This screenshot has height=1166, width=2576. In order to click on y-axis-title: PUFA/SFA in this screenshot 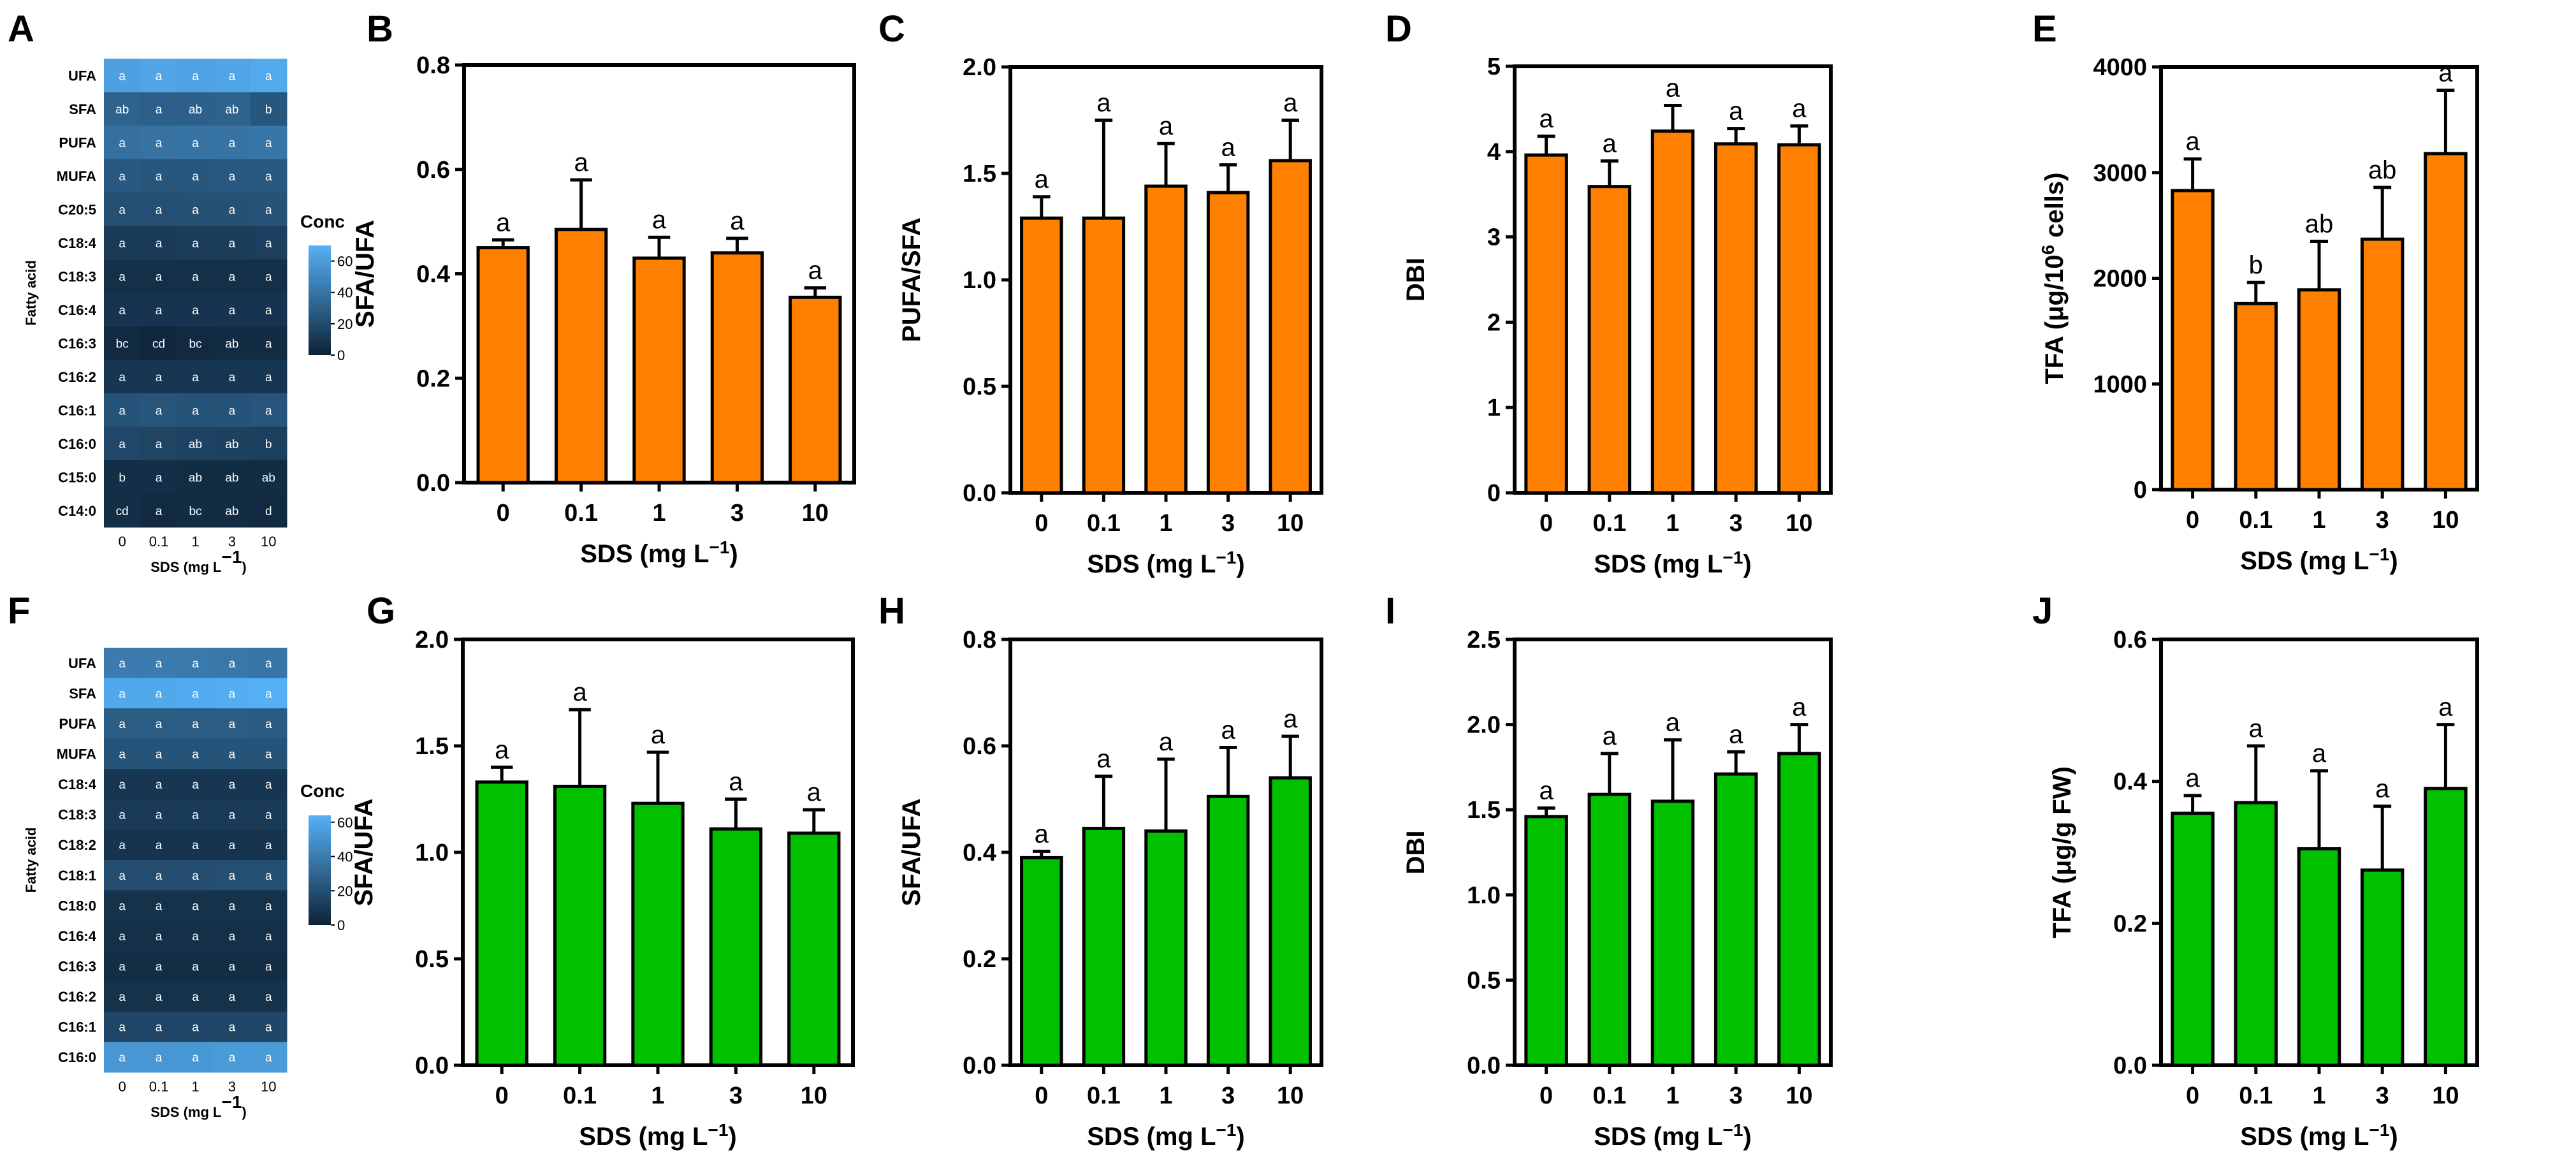, I will do `click(912, 279)`.